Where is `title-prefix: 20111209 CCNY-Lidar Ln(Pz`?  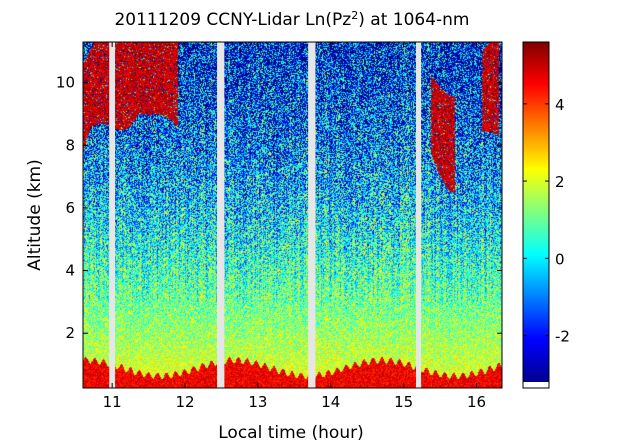
title-prefix: 20111209 CCNY-Lidar Ln(Pz is located at coordinates (232, 20).